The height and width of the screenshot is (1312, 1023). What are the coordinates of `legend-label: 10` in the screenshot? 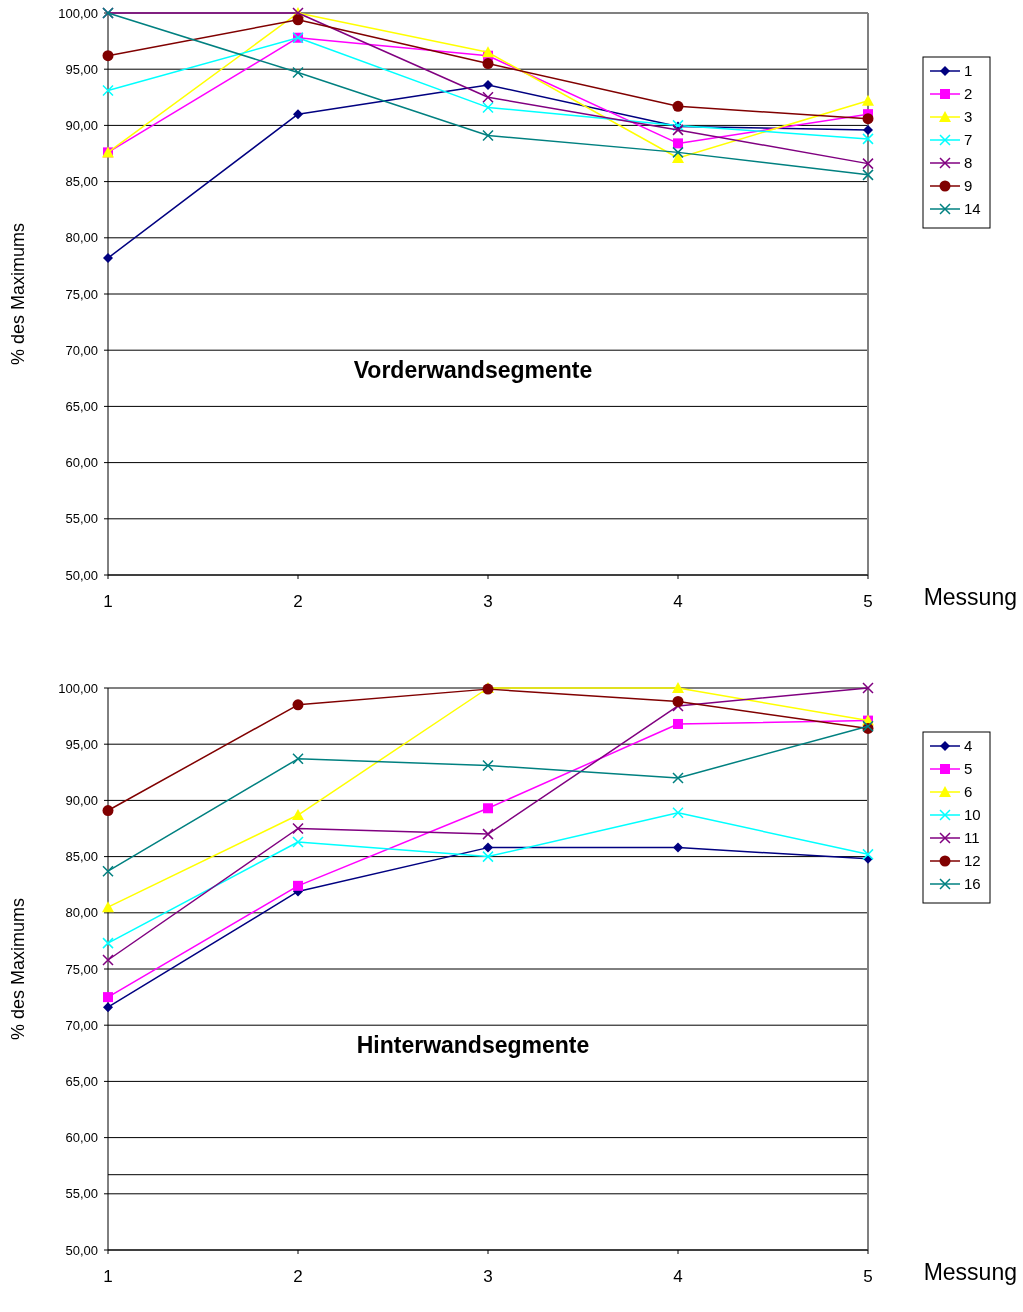 It's located at (972, 815).